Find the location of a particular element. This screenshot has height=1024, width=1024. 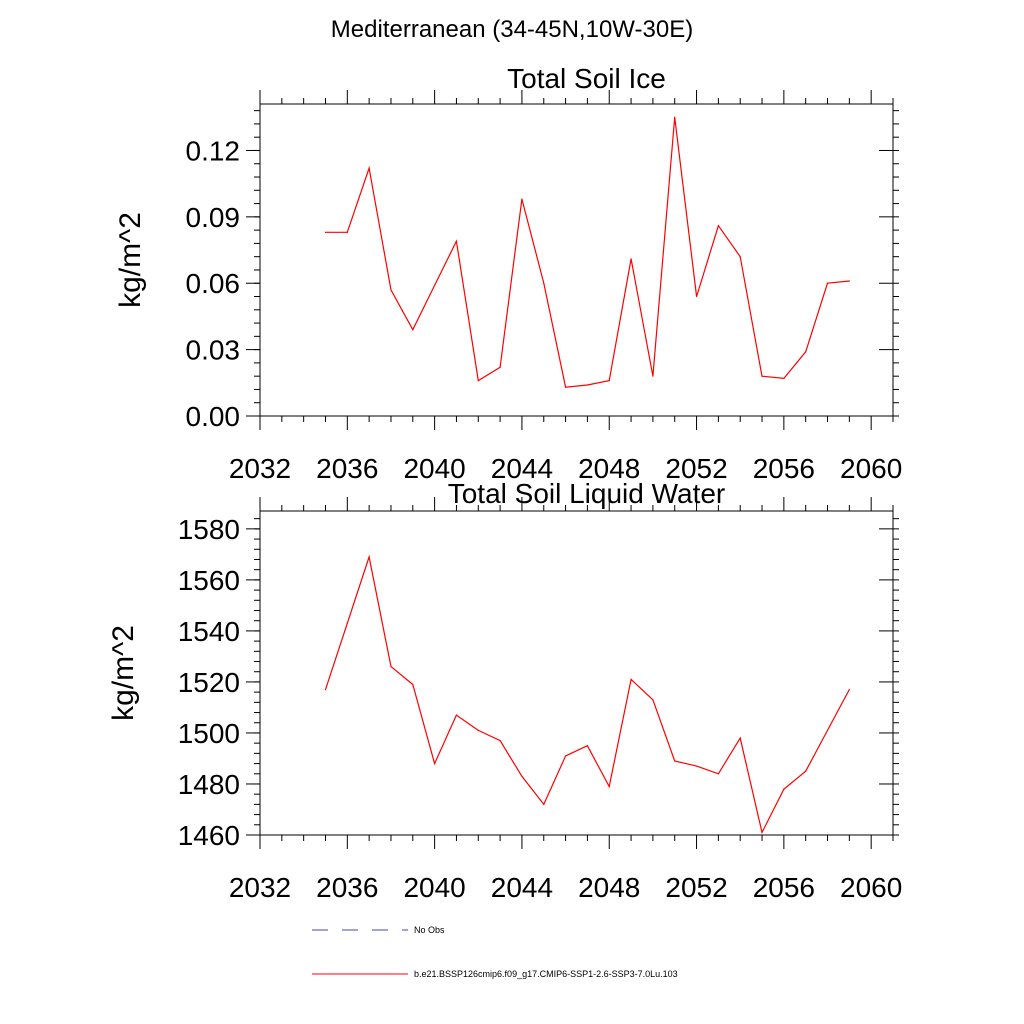

figure-suptitle: Mediterranean (34-45N,10W-30E) is located at coordinates (512, 29).